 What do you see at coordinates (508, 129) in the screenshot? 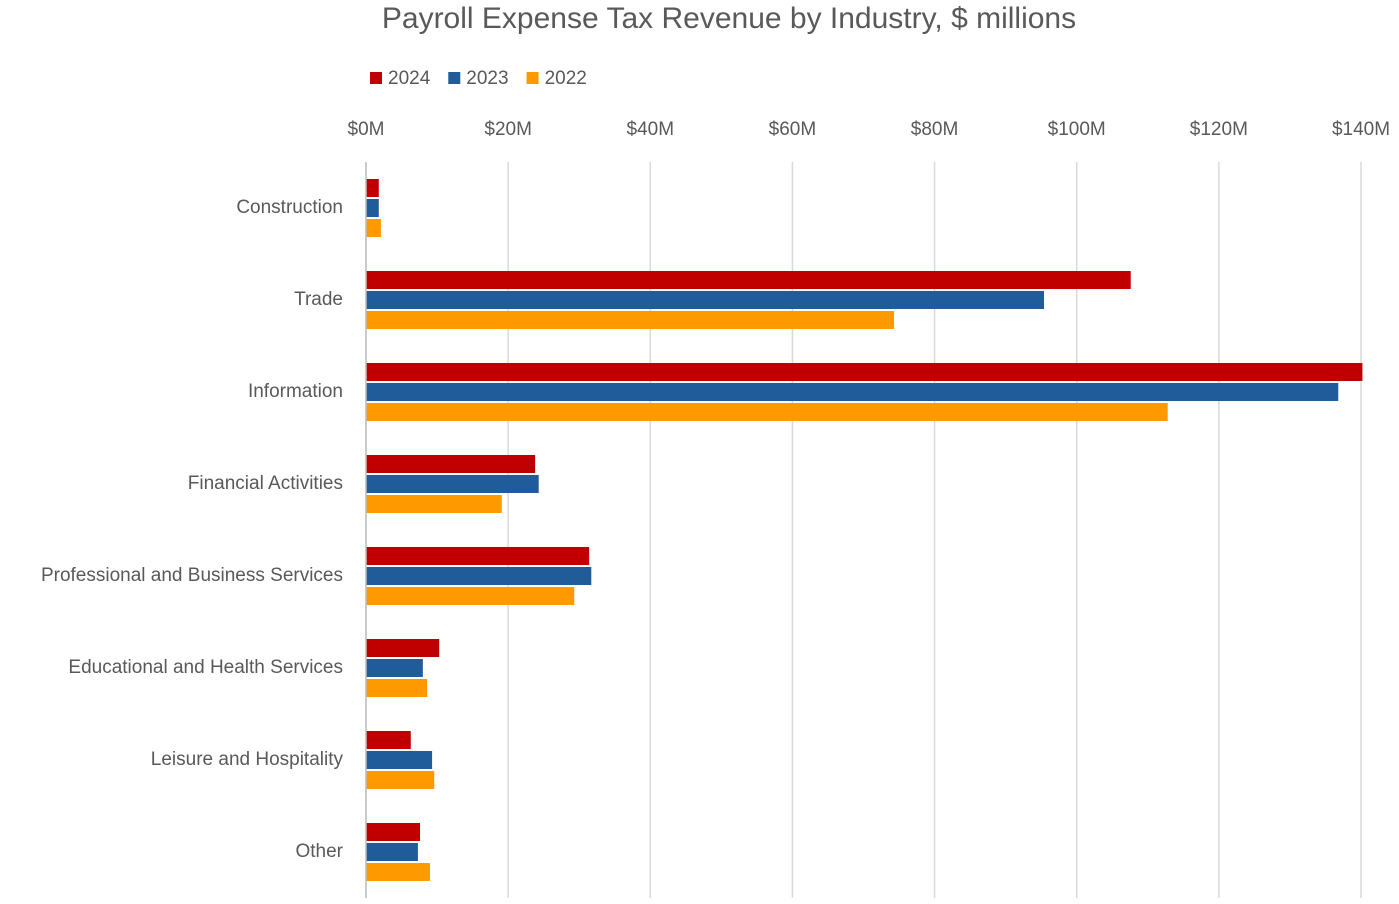
I see `x-tick-label: $20M` at bounding box center [508, 129].